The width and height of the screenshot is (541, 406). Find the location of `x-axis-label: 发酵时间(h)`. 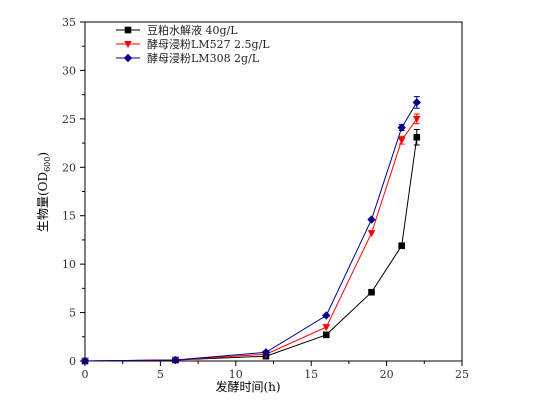

x-axis-label: 发酵时间(h) is located at coordinates (247, 386).